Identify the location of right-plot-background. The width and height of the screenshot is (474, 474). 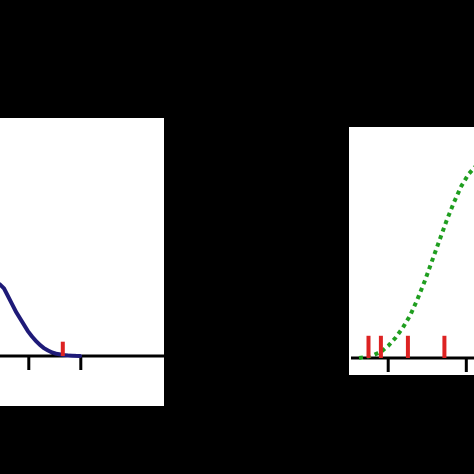
(411, 251).